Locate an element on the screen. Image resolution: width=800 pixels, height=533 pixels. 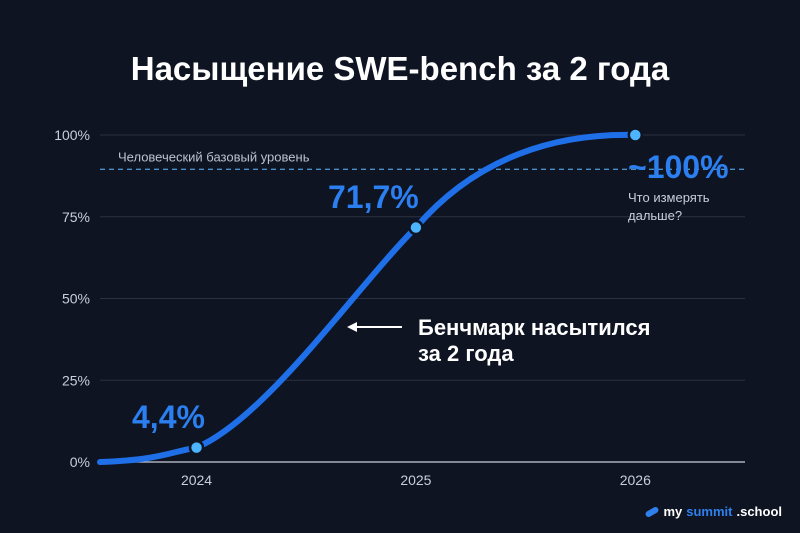
data-point-2024 is located at coordinates (196, 447).